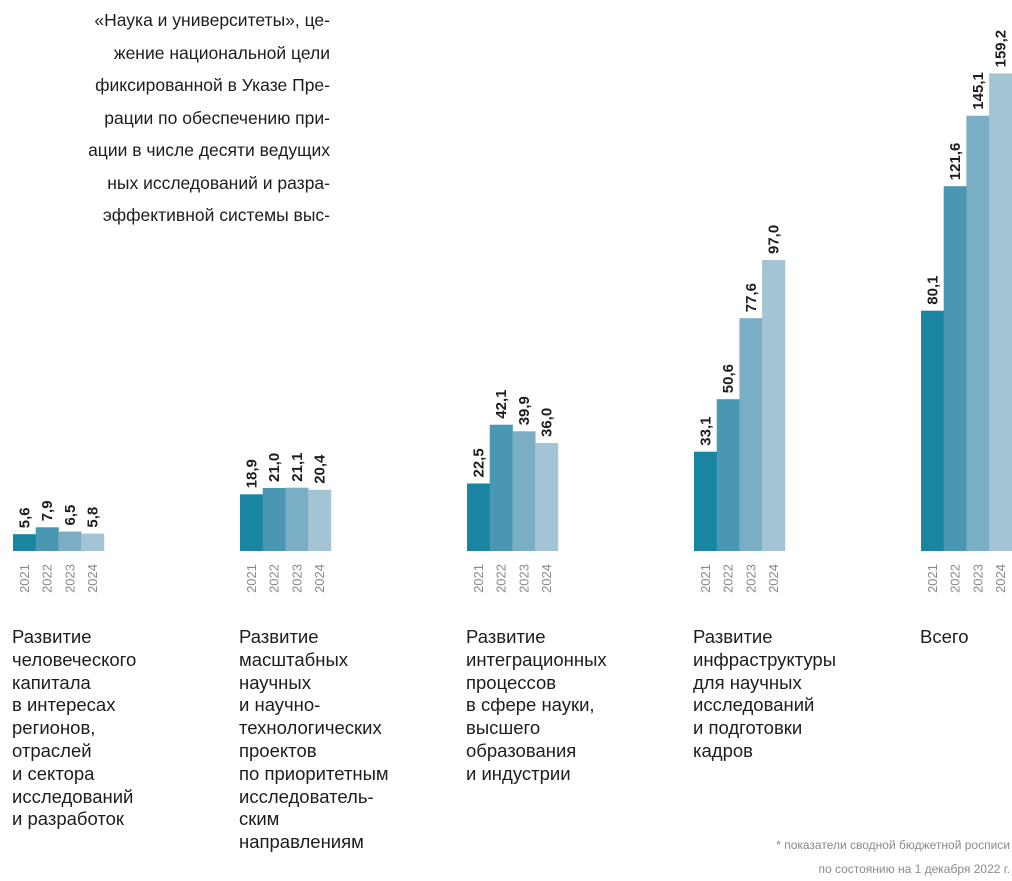 The height and width of the screenshot is (881, 1012). What do you see at coordinates (221, 52) in the screenshot?
I see `intro-line: жение национальной цели` at bounding box center [221, 52].